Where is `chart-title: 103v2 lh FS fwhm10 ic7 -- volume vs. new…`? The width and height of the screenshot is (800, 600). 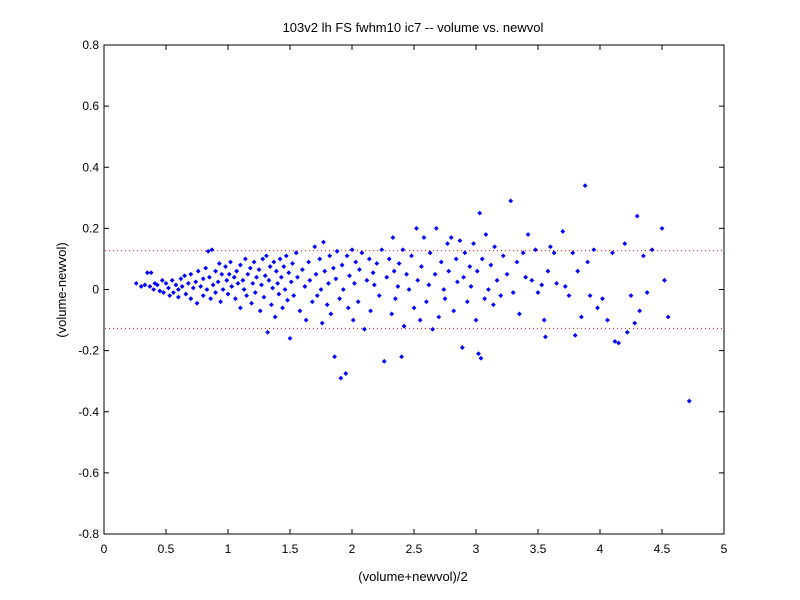 chart-title: 103v2 lh FS fwhm10 ic7 -- volume vs. new… is located at coordinates (413, 27).